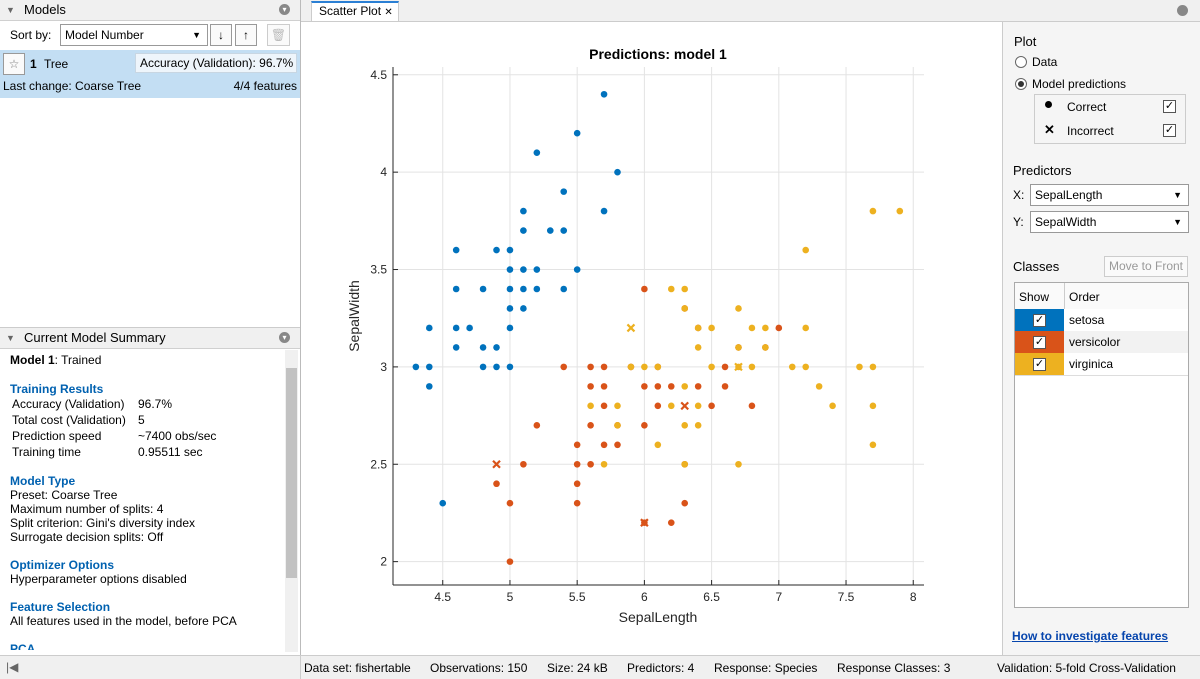 This screenshot has height=679, width=1200. What do you see at coordinates (60, 607) in the screenshot?
I see `section-heading: Feature Selection` at bounding box center [60, 607].